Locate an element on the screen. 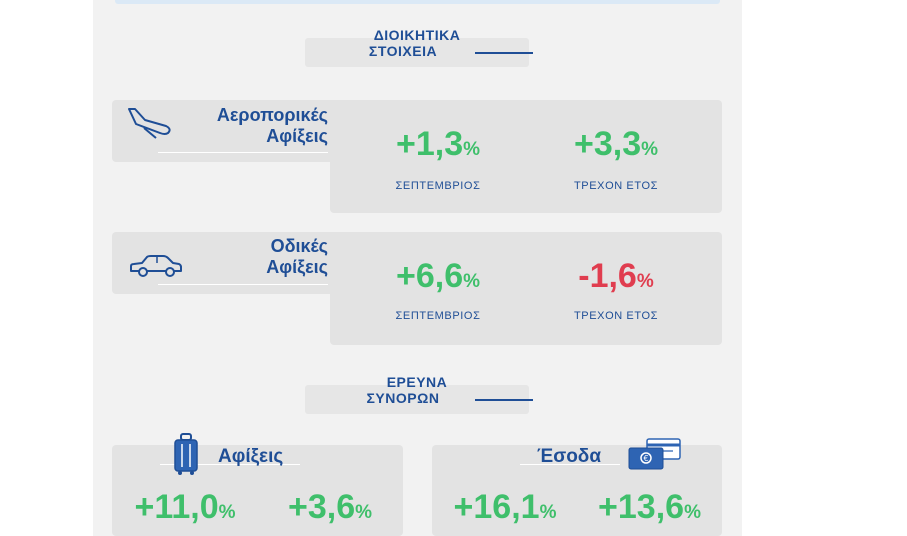 The width and height of the screenshot is (907, 536). money-card-icon: € is located at coordinates (654, 454).